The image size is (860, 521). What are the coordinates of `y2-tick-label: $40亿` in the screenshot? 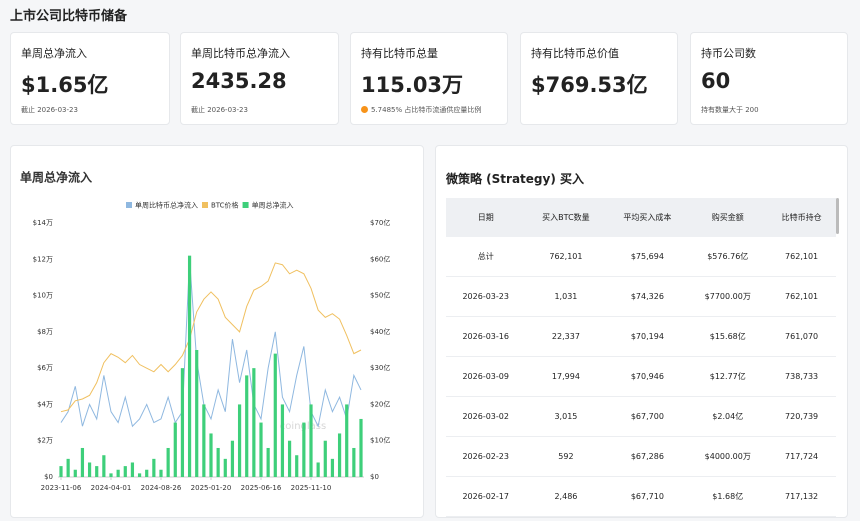 It's located at (380, 331).